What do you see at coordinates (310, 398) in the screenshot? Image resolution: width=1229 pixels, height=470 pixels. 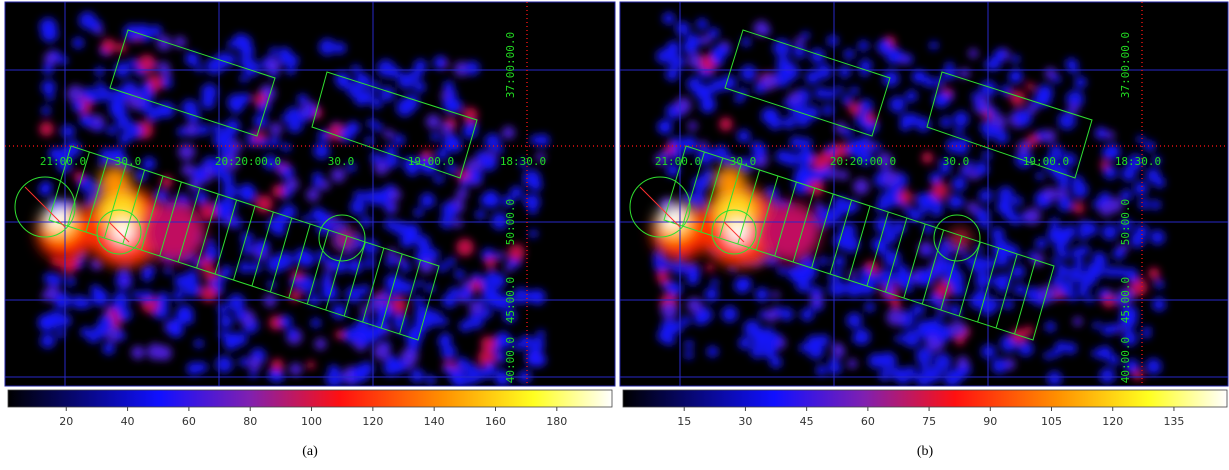 I see `colorbar` at bounding box center [310, 398].